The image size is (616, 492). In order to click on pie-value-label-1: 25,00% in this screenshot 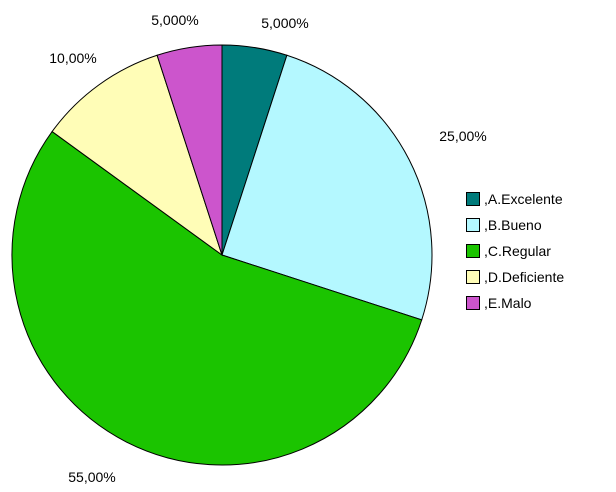, I will do `click(462, 136)`.